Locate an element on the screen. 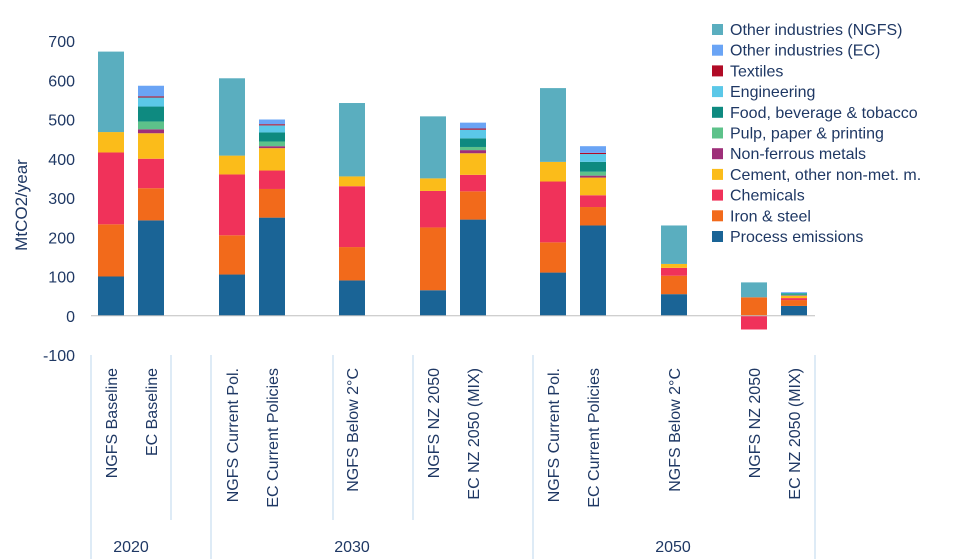 The image size is (971, 559). y-tick-label: -100 is located at coordinates (59, 356).